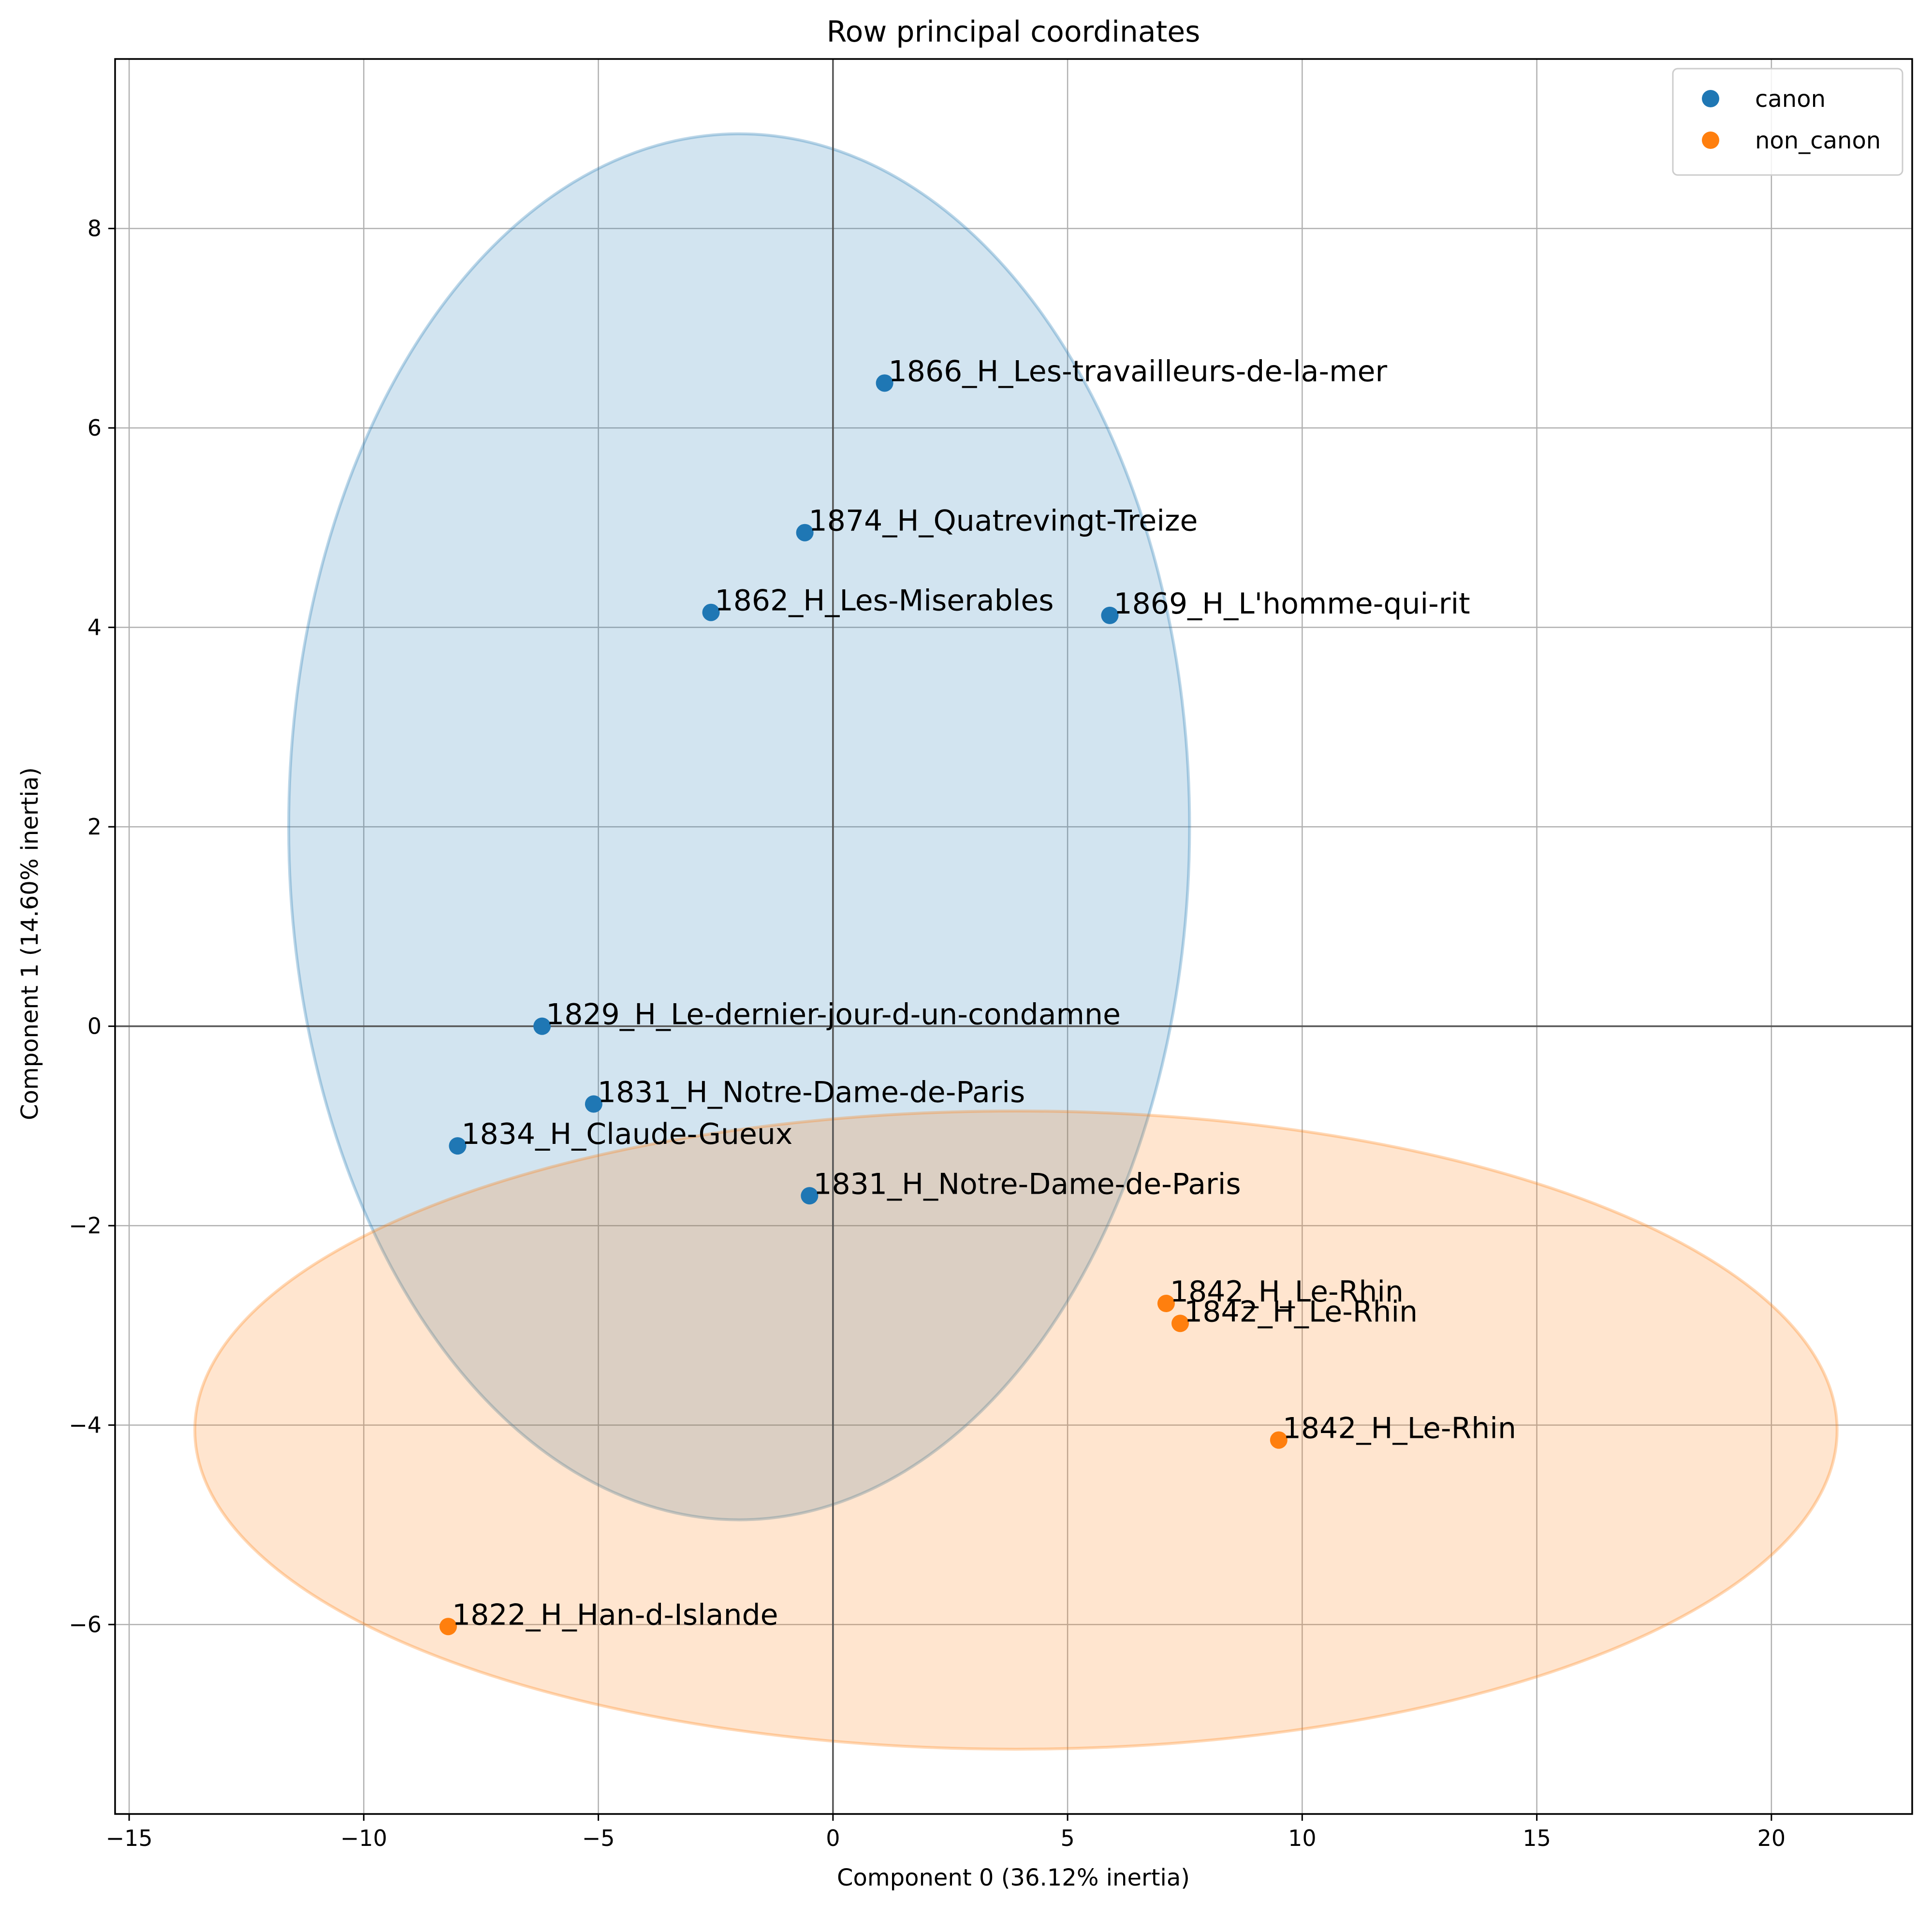 The width and height of the screenshot is (1932, 1916). I want to click on chart-title: Row principal coordinates, so click(1013, 32).